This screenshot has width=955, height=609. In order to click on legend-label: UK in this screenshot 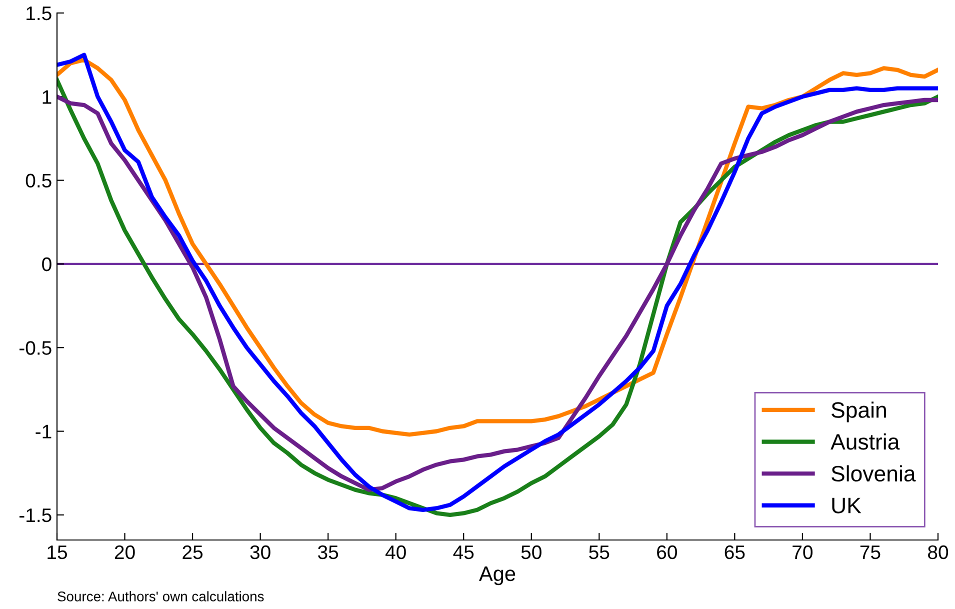, I will do `click(847, 506)`.